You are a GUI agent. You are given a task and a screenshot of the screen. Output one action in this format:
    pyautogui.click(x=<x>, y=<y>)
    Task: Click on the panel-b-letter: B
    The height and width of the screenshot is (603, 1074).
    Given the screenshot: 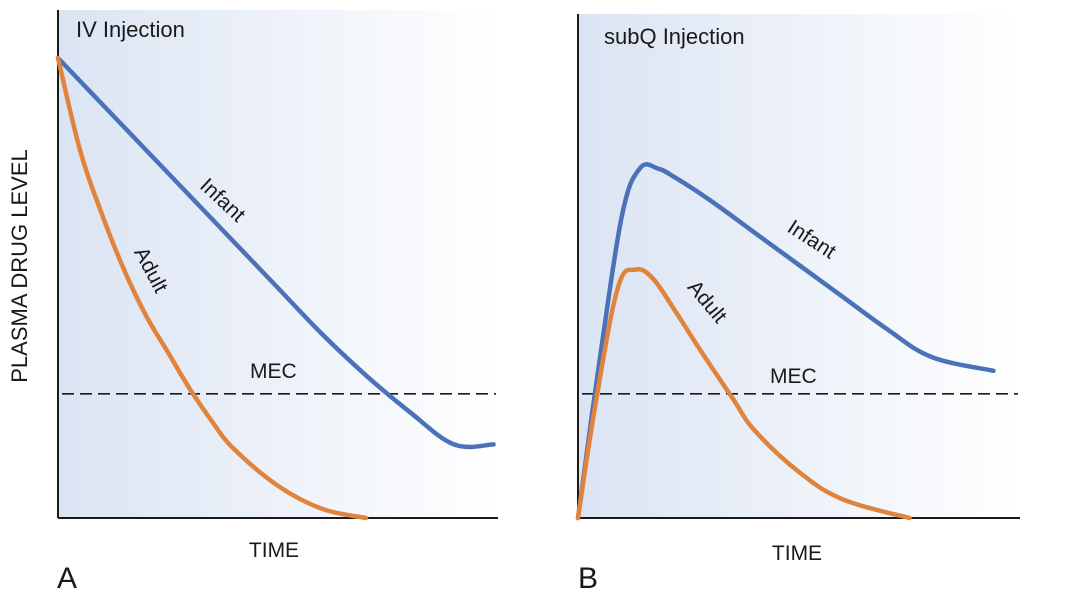 What is the action you would take?
    pyautogui.click(x=588, y=578)
    